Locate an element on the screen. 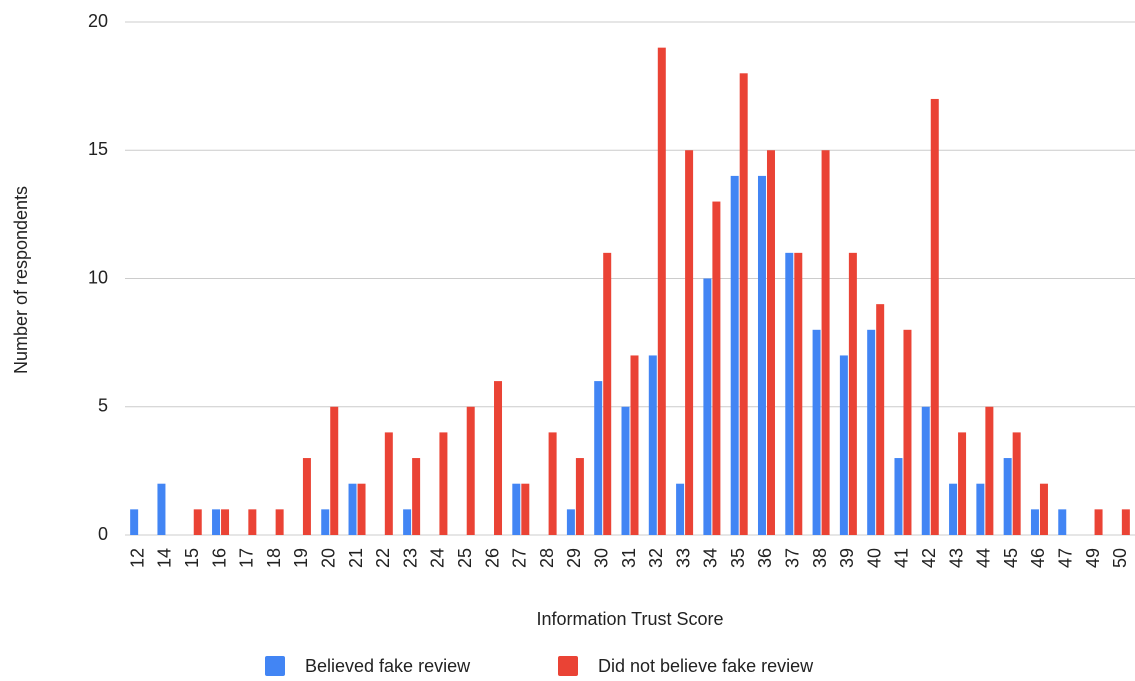  x-tick-label: 36 is located at coordinates (765, 558).